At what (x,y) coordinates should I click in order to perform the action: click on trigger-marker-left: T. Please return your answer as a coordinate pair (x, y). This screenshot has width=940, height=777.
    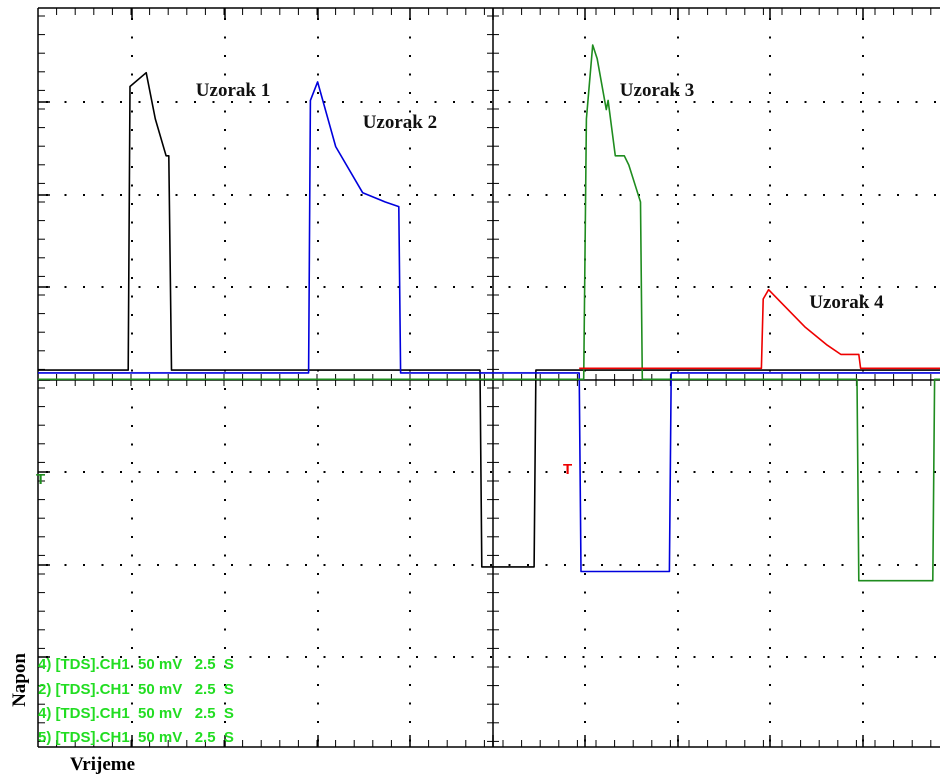
    Looking at the image, I should click on (40, 479).